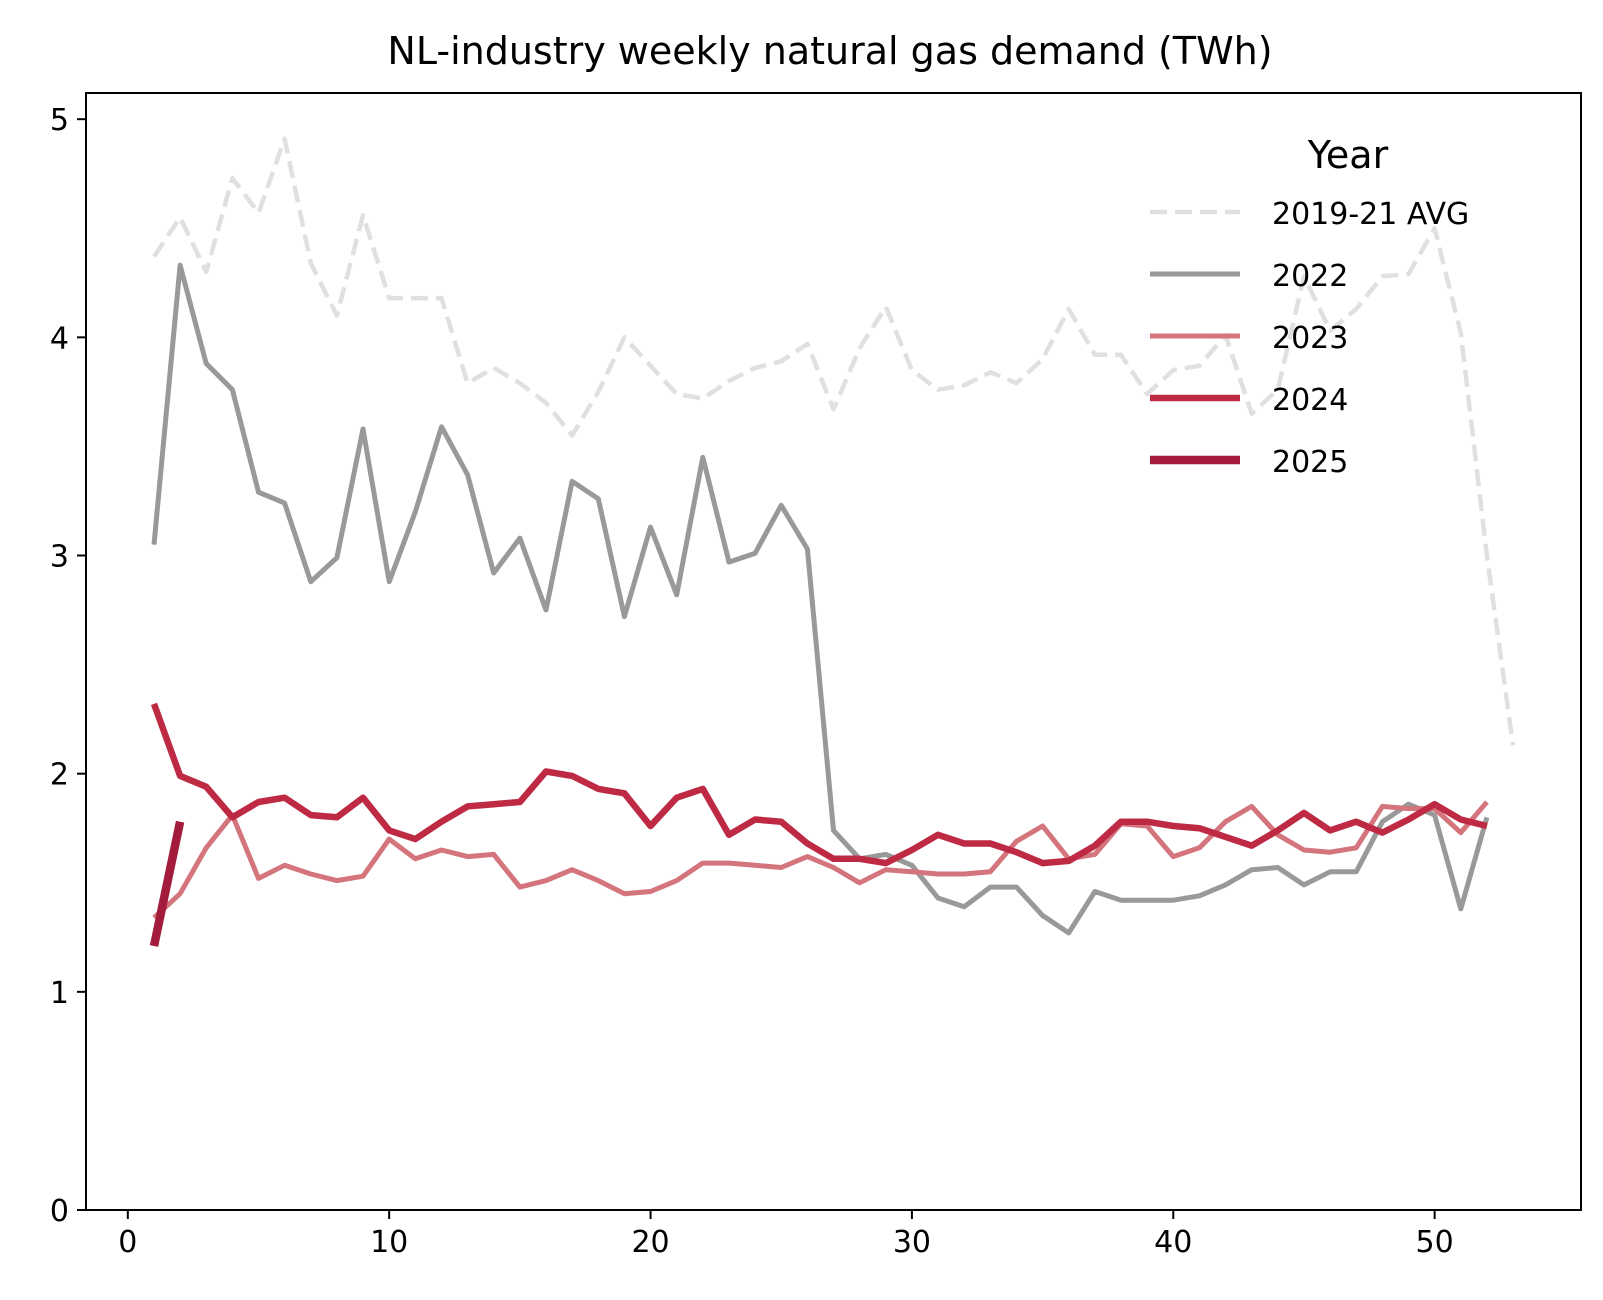  Describe the element at coordinates (389, 1242) in the screenshot. I see `x-tick-label: 10` at that location.